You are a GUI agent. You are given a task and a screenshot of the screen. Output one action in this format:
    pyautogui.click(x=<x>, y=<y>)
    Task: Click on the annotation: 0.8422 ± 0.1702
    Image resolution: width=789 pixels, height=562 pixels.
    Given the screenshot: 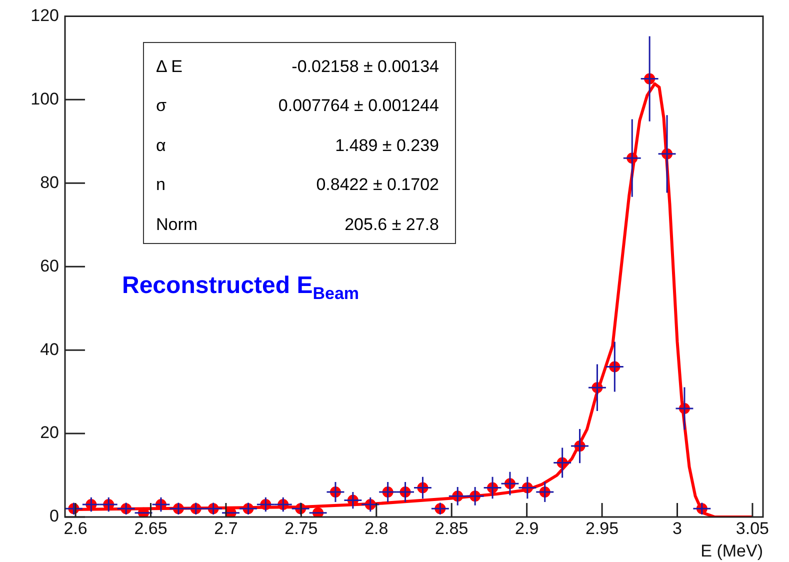 What is the action you would take?
    pyautogui.click(x=377, y=185)
    